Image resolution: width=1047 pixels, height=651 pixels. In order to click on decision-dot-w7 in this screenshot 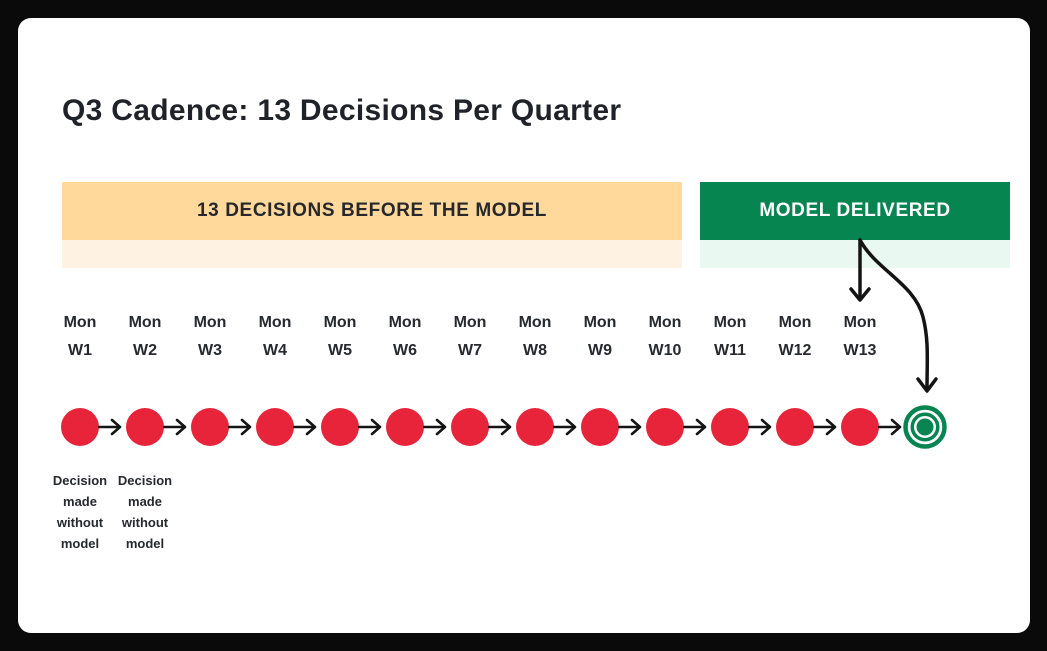, I will do `click(470, 427)`.